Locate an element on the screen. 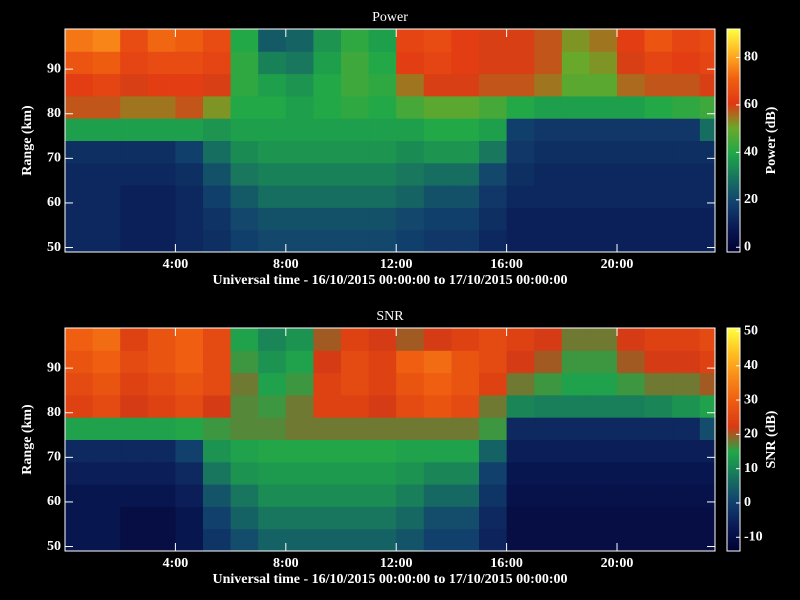 This screenshot has height=600, width=800. y-tick-label: 70 is located at coordinates (54, 457).